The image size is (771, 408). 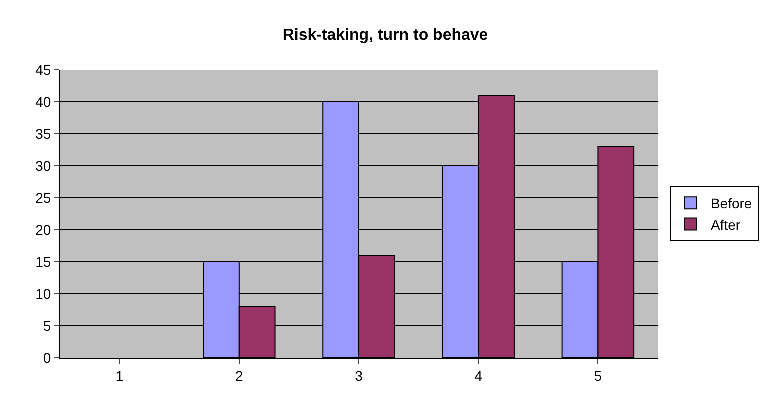 What do you see at coordinates (44, 102) in the screenshot?
I see `y-tick-label: 40` at bounding box center [44, 102].